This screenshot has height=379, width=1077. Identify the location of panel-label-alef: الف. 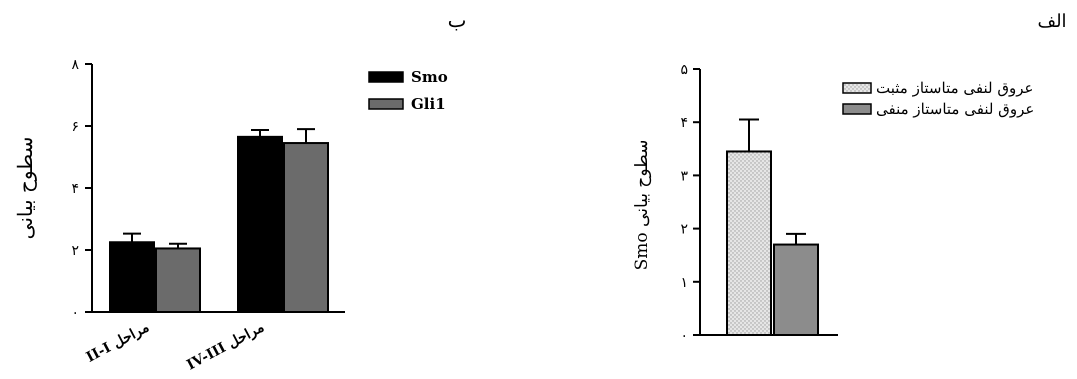
(1051, 21).